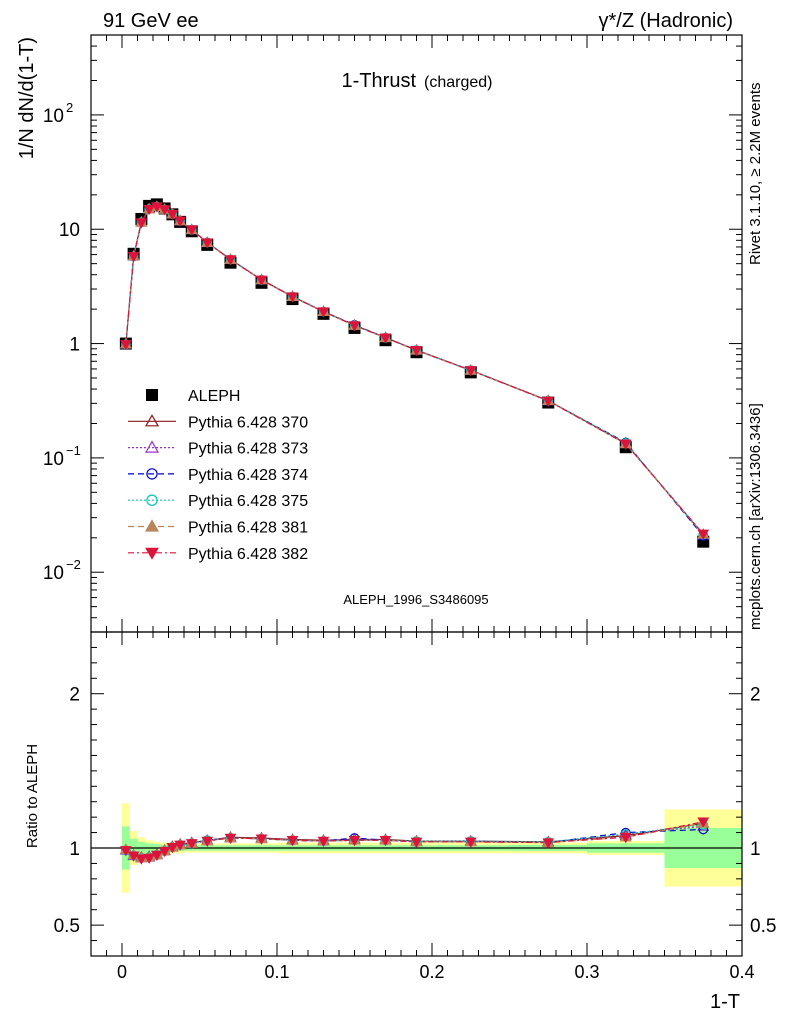 The height and width of the screenshot is (1024, 786). Describe the element at coordinates (32, 796) in the screenshot. I see `ratio-axis-label: Ratio to ALEPH` at that location.